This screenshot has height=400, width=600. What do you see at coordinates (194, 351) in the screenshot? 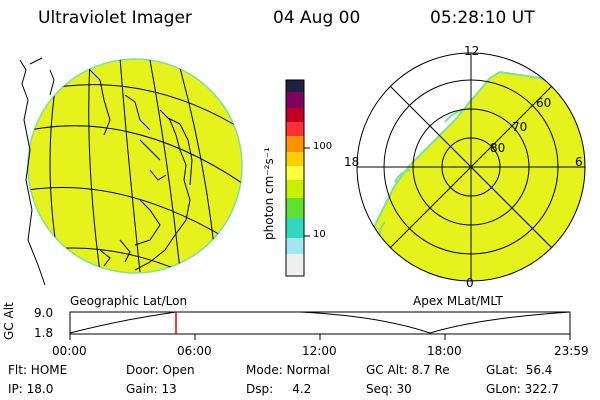
I see `timeline-xtick-0600: 06:00` at bounding box center [194, 351].